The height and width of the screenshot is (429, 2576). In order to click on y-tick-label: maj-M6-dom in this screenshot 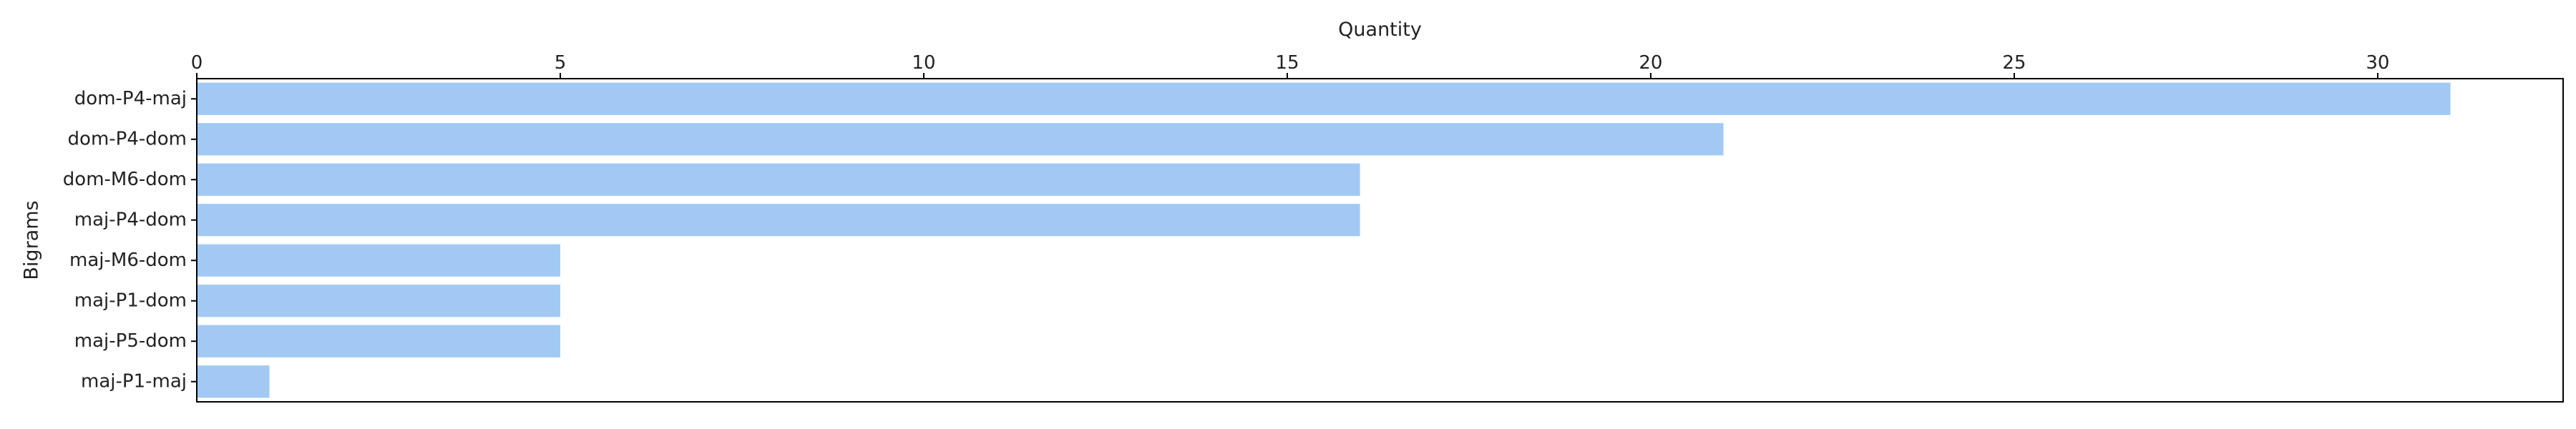, I will do `click(128, 260)`.